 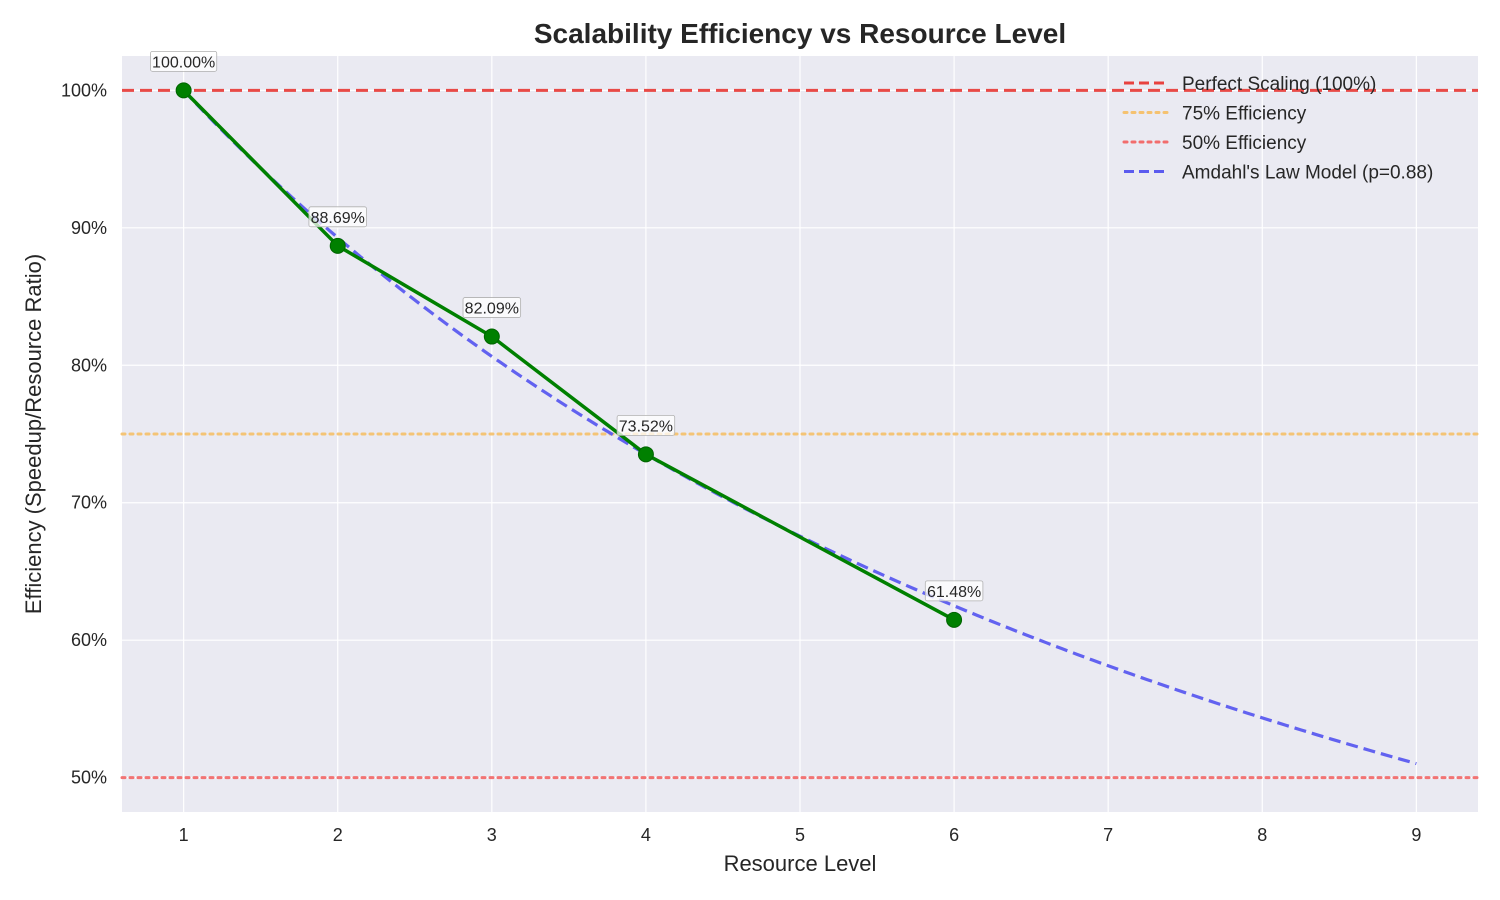 I want to click on chart-title: Scalability Efficiency vs Resource Level, so click(x=800, y=33).